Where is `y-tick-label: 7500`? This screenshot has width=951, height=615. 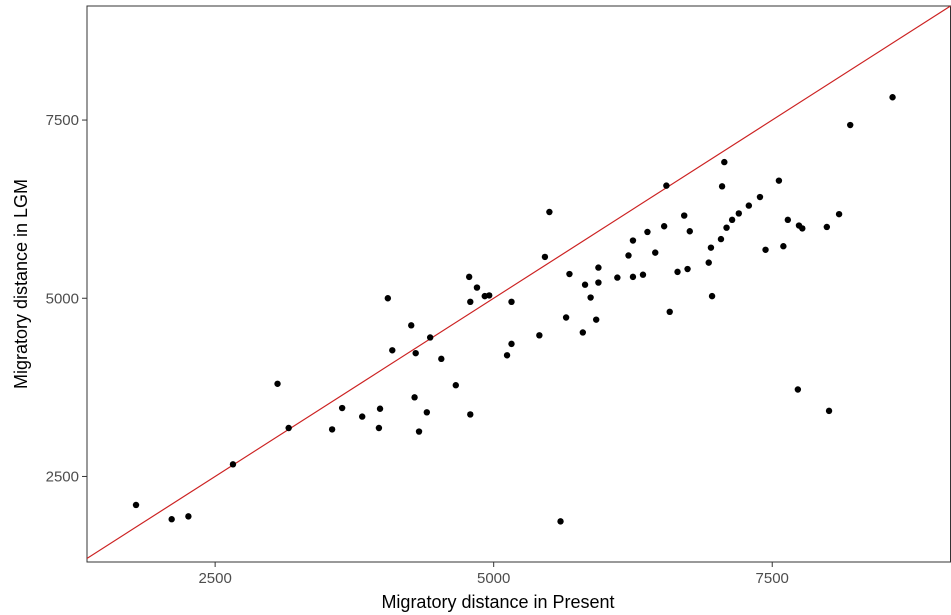 y-tick-label: 7500 is located at coordinates (62, 120).